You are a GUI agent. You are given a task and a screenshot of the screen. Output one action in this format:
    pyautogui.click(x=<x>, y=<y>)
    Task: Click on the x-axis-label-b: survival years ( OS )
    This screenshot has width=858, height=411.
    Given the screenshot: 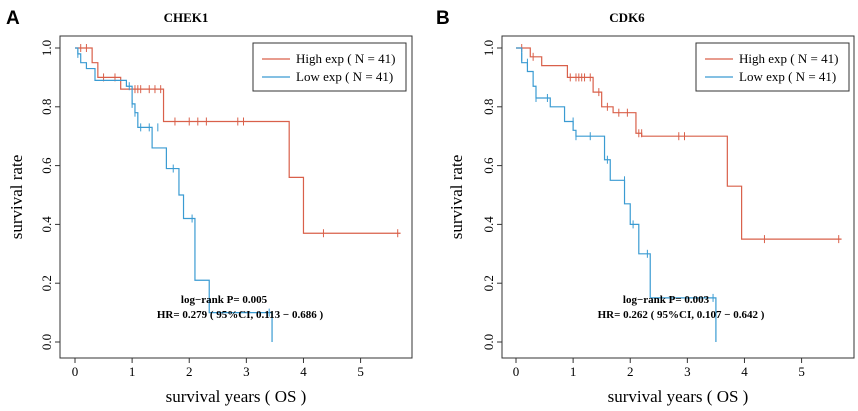 What is the action you would take?
    pyautogui.click(x=678, y=396)
    